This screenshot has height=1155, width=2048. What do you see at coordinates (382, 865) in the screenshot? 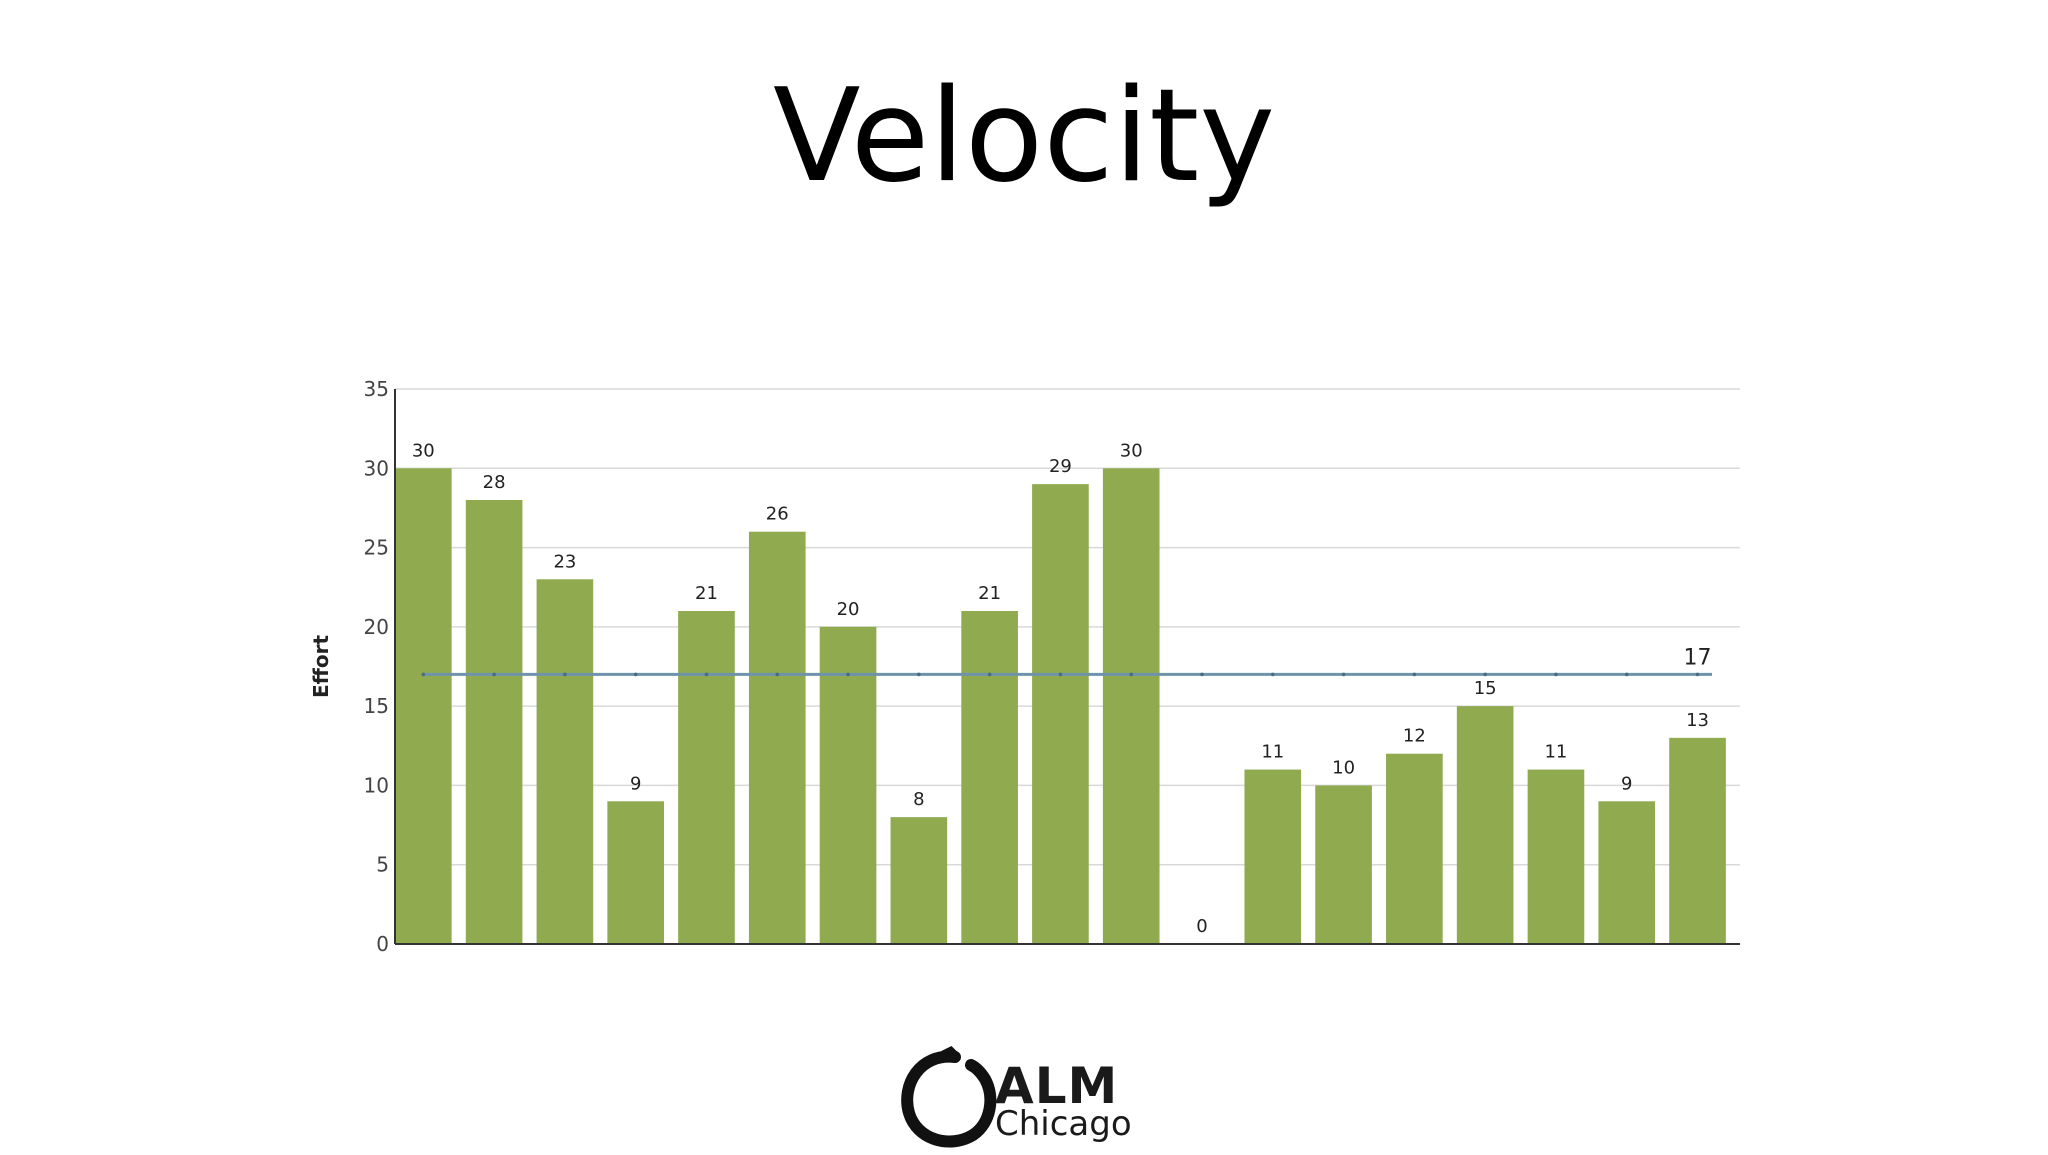
I see `y-tick-label: 5` at bounding box center [382, 865].